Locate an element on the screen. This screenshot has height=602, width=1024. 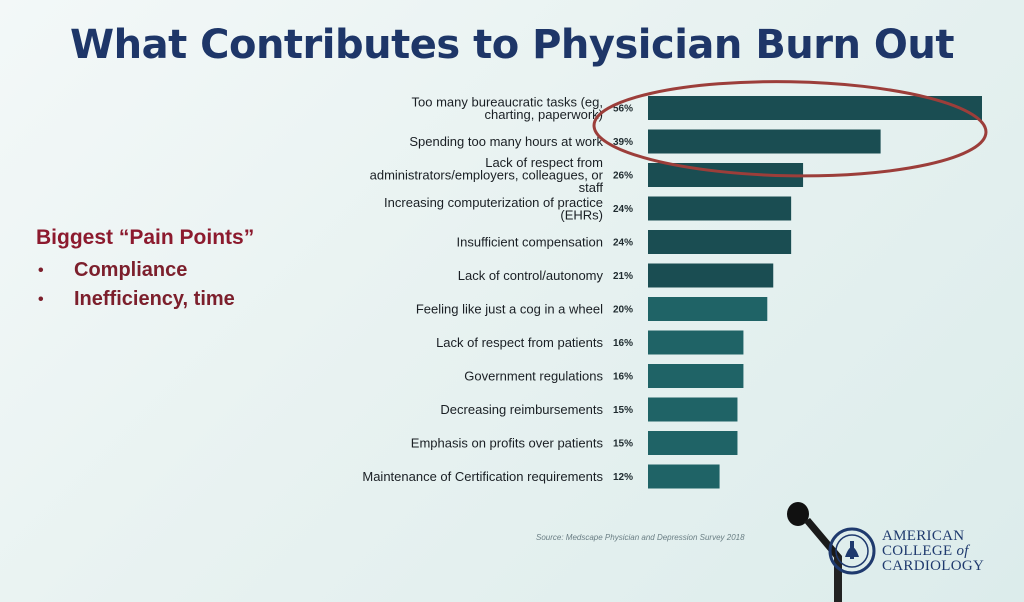
acc-logo: AMERICAN COLLEGE of CARDIOLOGY is located at coordinates (906, 551).